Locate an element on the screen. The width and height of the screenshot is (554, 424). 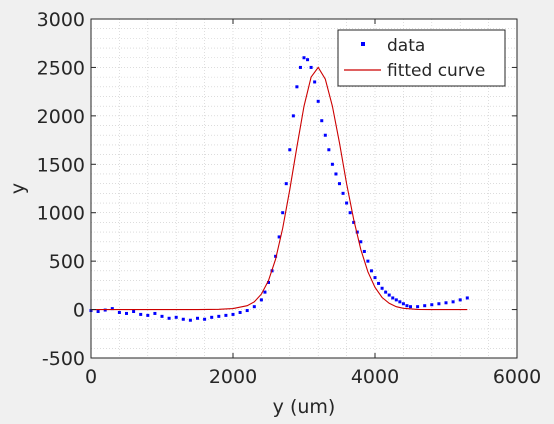
y-tick-label: -500 is located at coordinates (63, 359).